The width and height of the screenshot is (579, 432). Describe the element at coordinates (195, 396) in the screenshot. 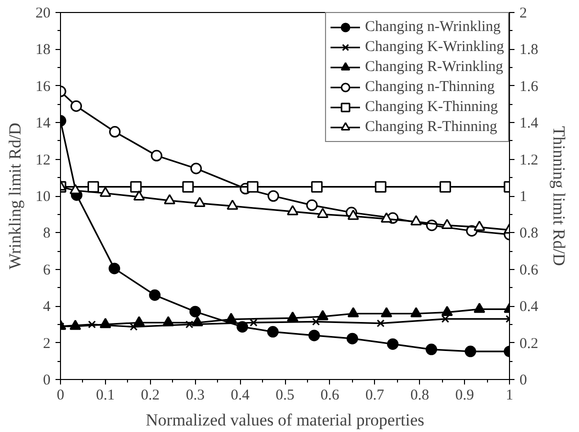

I see `x-tick-label: 0.3` at that location.